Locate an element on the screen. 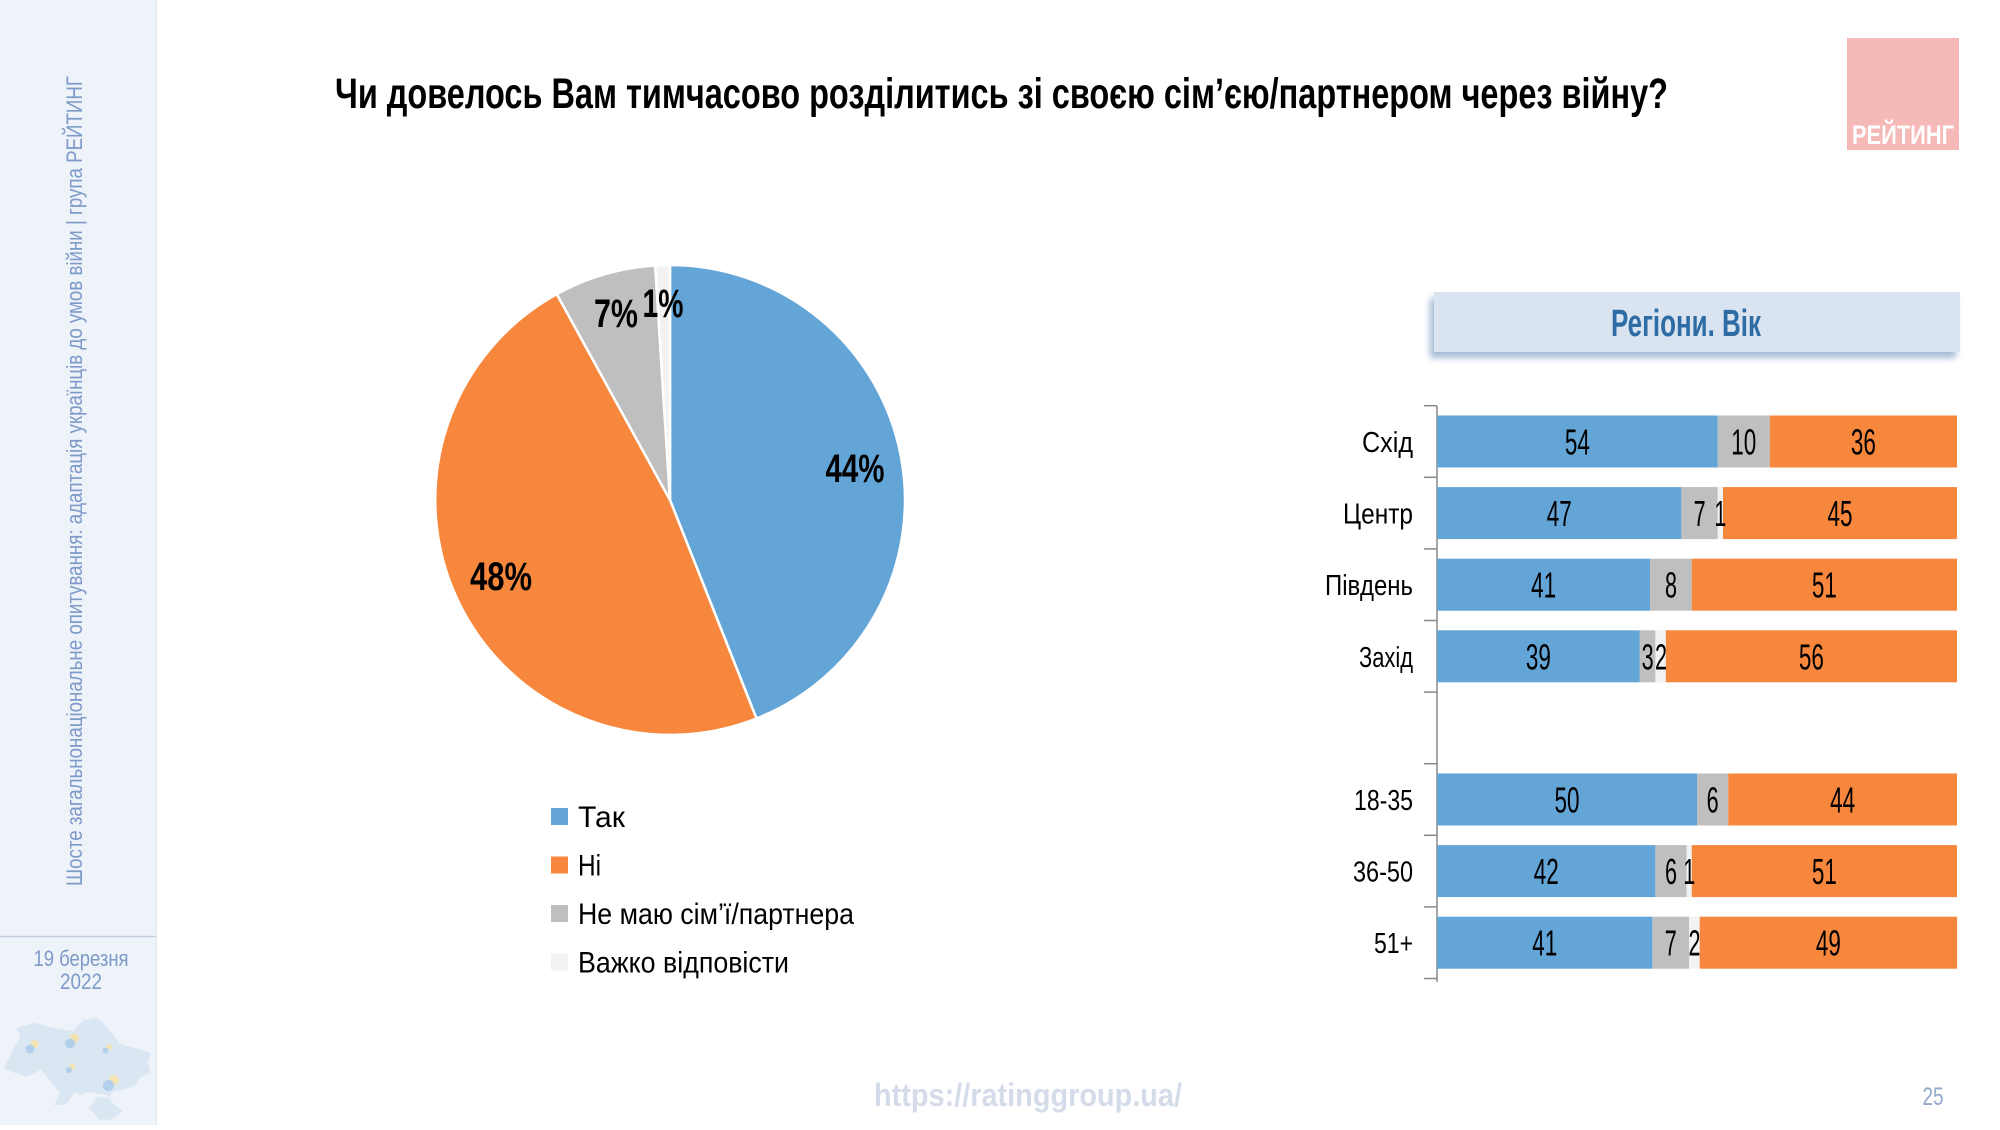 The width and height of the screenshot is (2000, 1130). svg-text: 3 is located at coordinates (1648, 656).